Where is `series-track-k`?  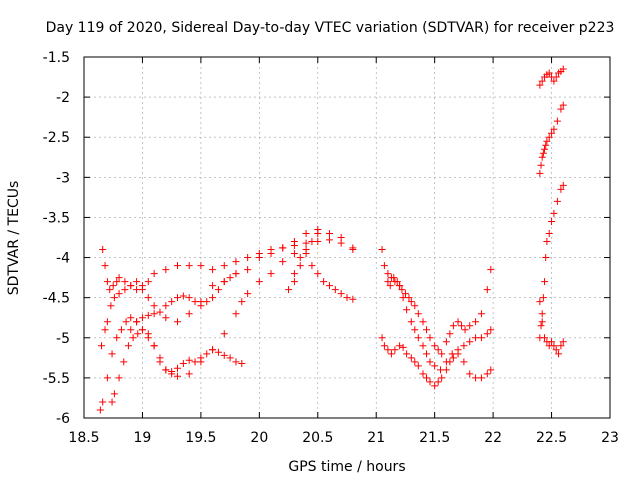 series-track-k is located at coordinates (551, 139).